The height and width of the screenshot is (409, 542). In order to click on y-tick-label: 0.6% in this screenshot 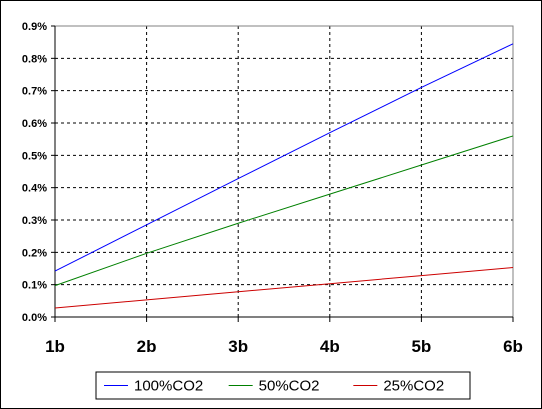, I will do `click(34, 124)`.